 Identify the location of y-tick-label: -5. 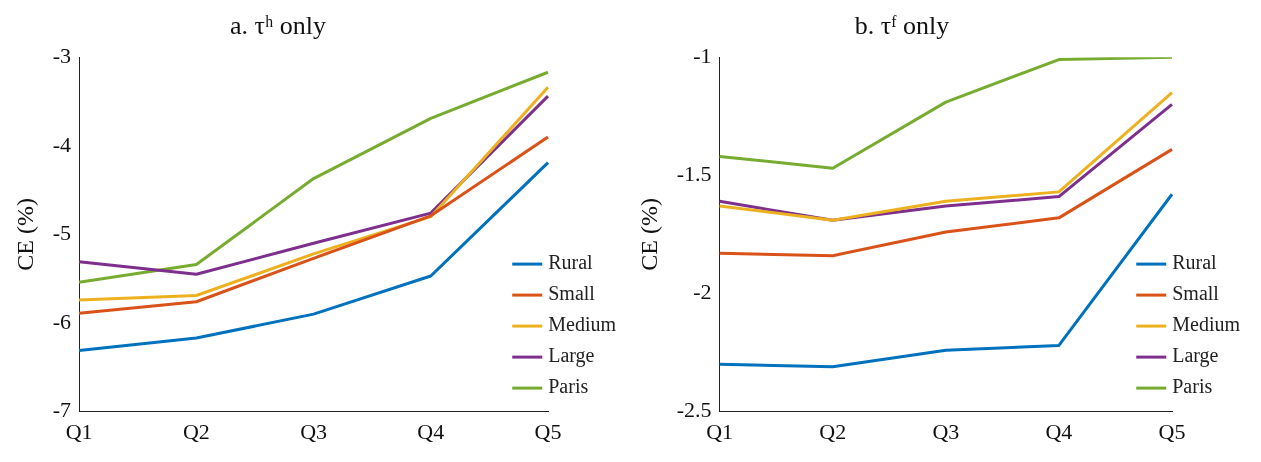
(62, 233).